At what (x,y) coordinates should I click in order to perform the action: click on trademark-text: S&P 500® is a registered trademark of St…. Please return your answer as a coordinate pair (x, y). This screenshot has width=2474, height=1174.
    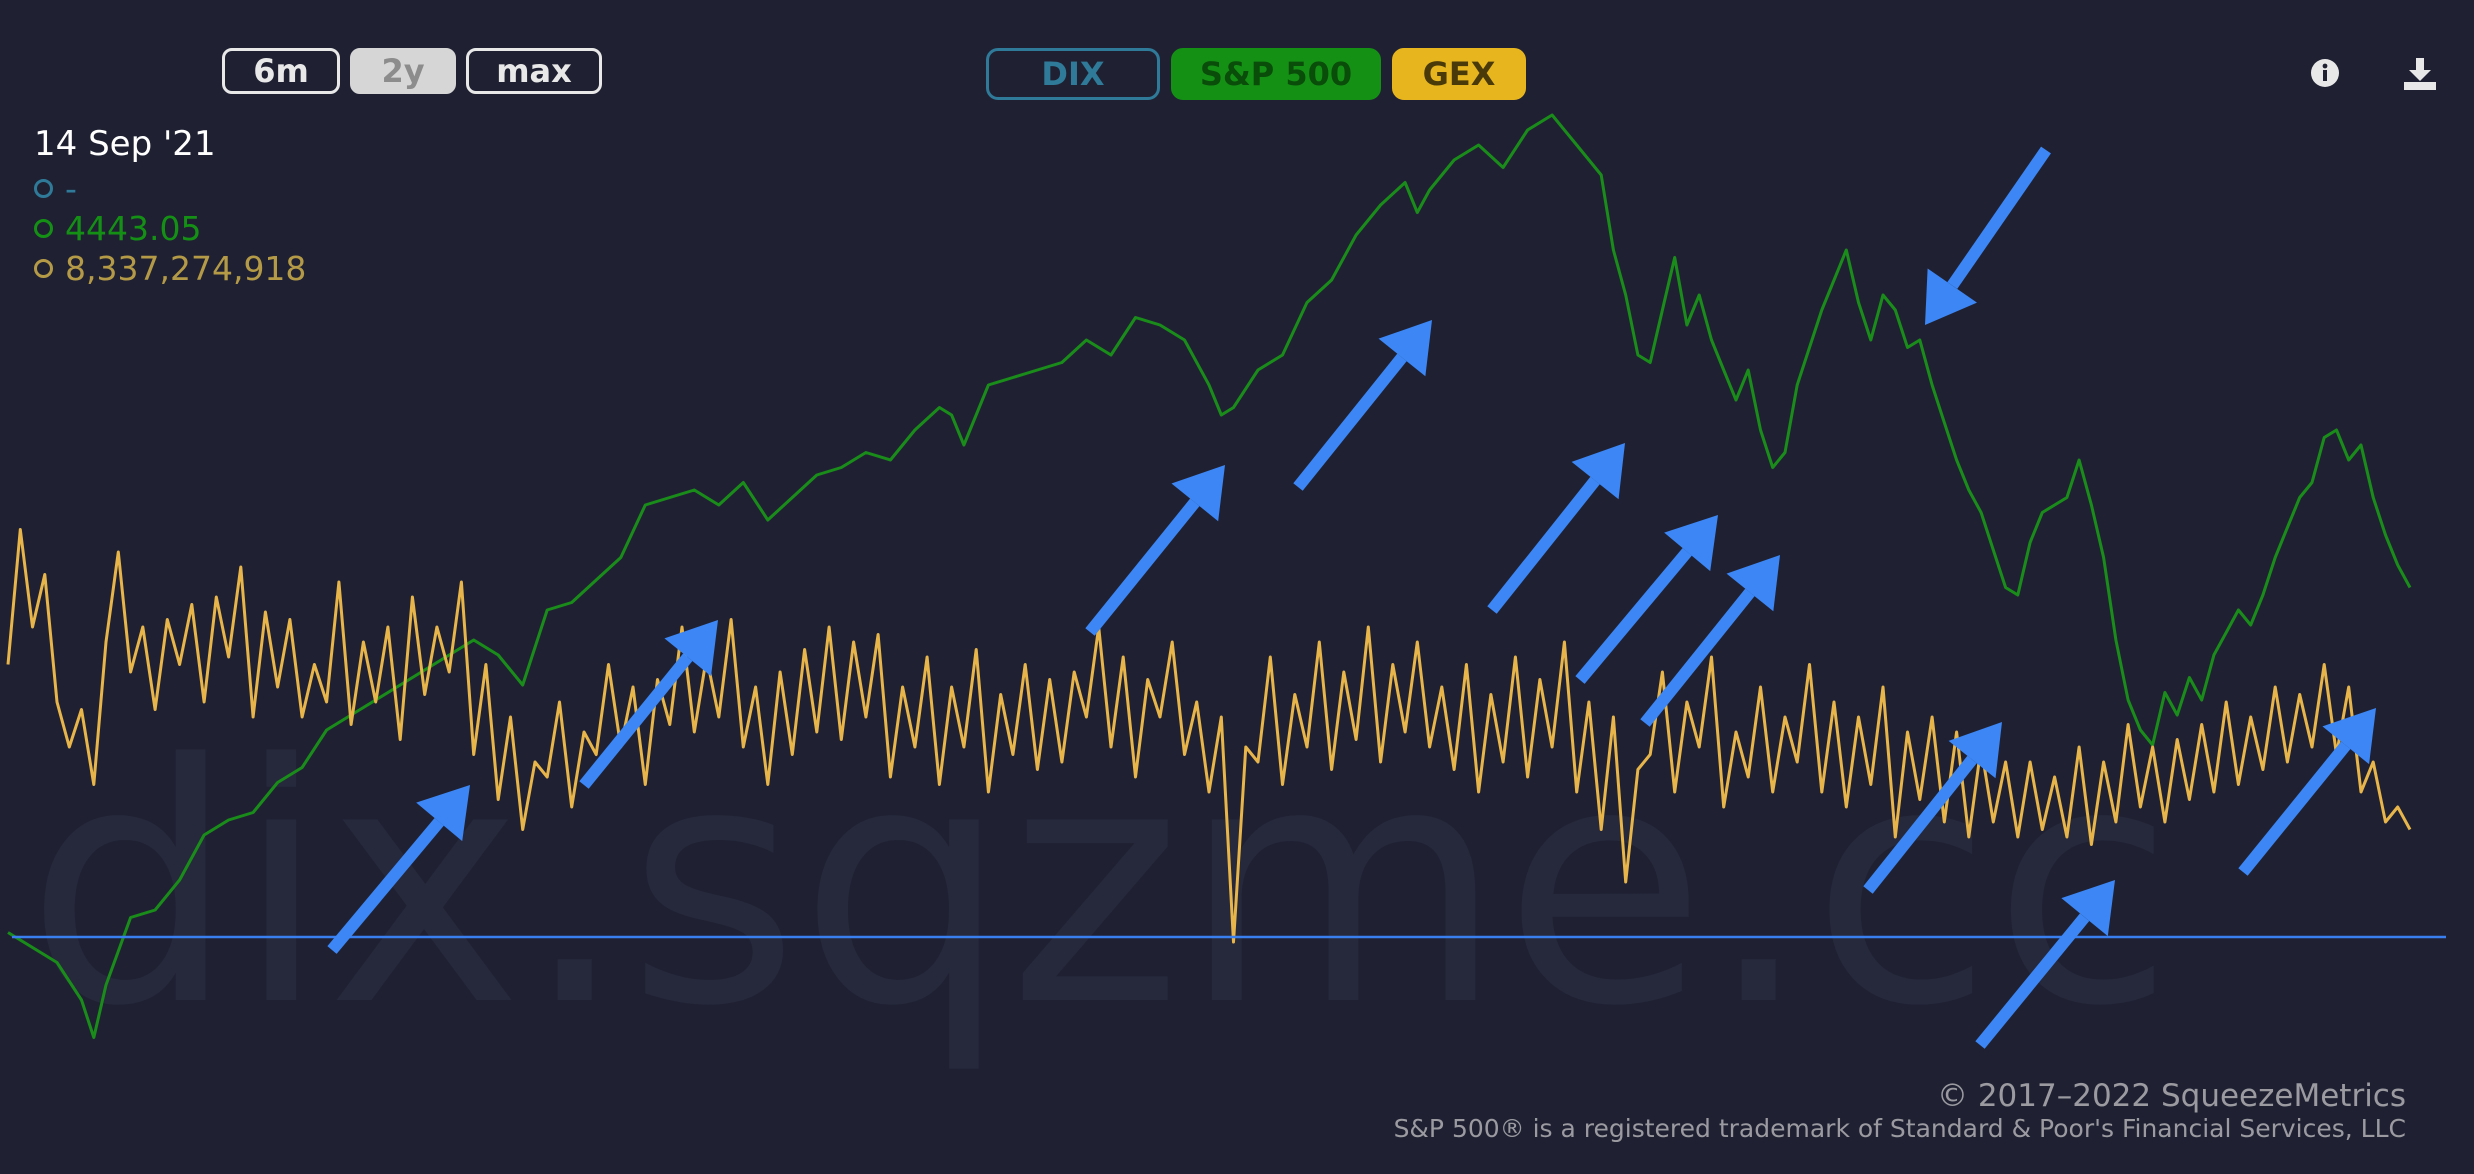
    Looking at the image, I should click on (1899, 1128).